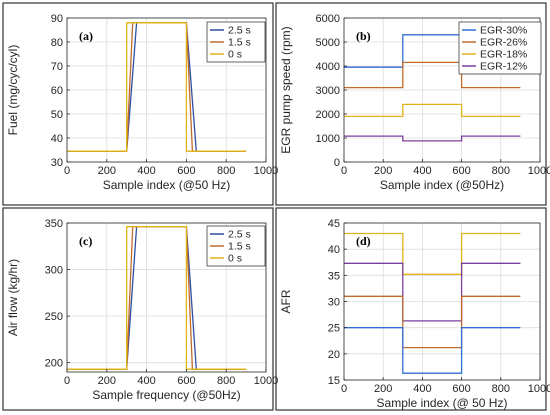 Image resolution: width=550 pixels, height=415 pixels. Describe the element at coordinates (503, 31) in the screenshot. I see `legend-entry: EGR-30%` at that location.